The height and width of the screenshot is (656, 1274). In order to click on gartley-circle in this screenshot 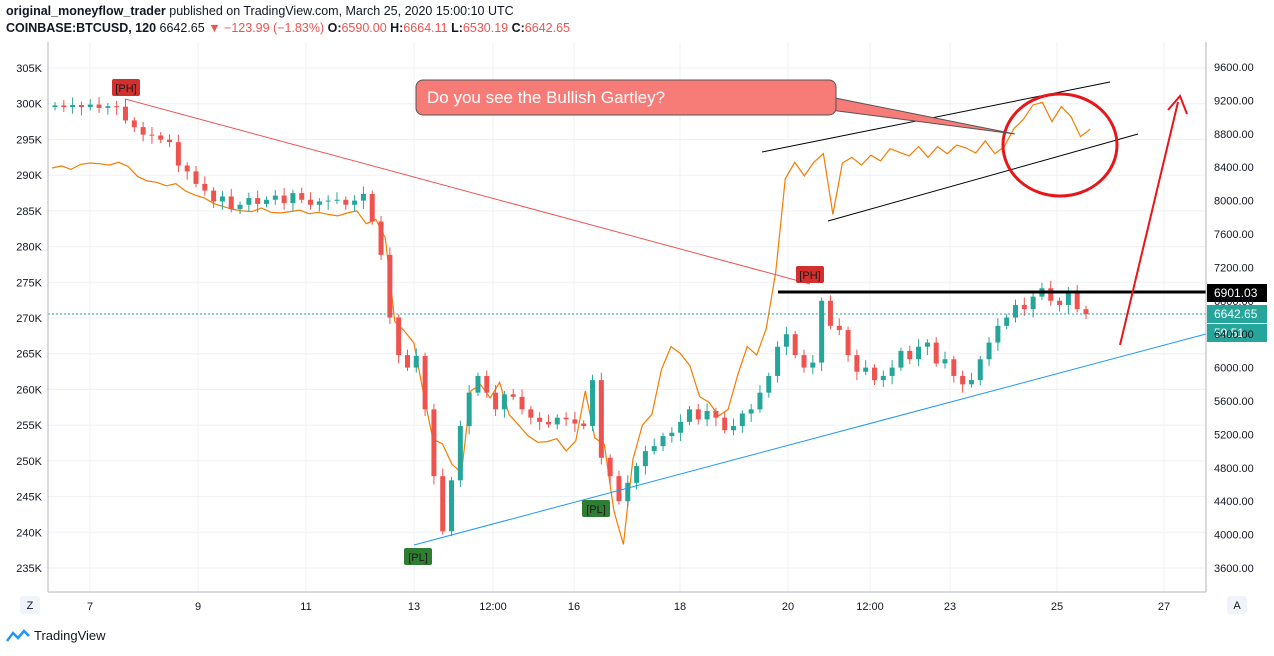, I will do `click(1060, 145)`.